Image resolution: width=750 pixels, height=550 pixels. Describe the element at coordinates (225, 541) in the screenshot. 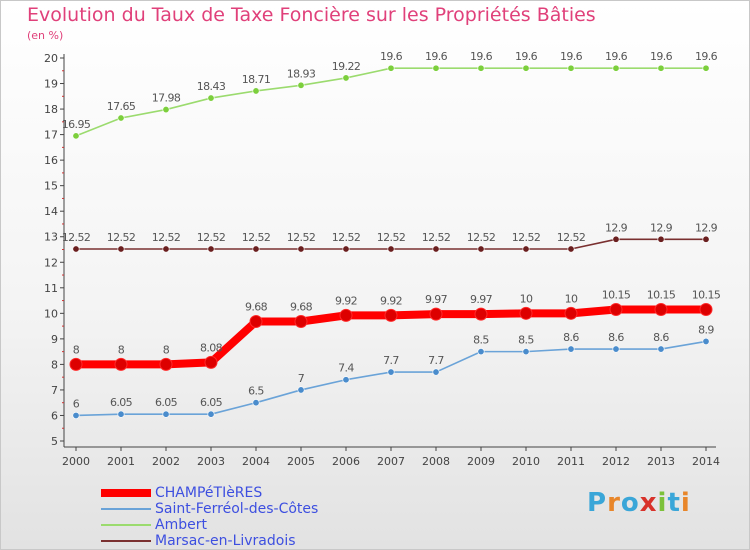

I see `legend-label: Marsac-en-Livradois` at that location.